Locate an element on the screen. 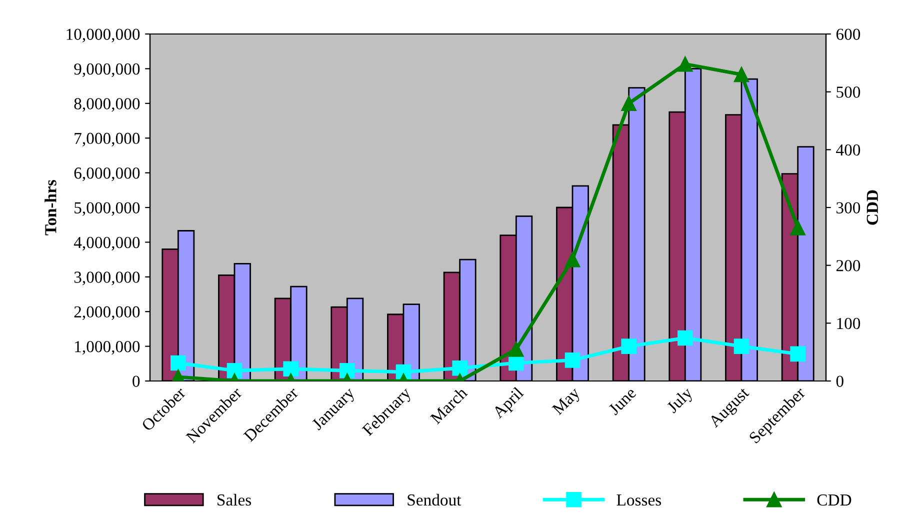 Image resolution: width=906 pixels, height=524 pixels. y-tick-label: 8,000,000 is located at coordinates (107, 105).